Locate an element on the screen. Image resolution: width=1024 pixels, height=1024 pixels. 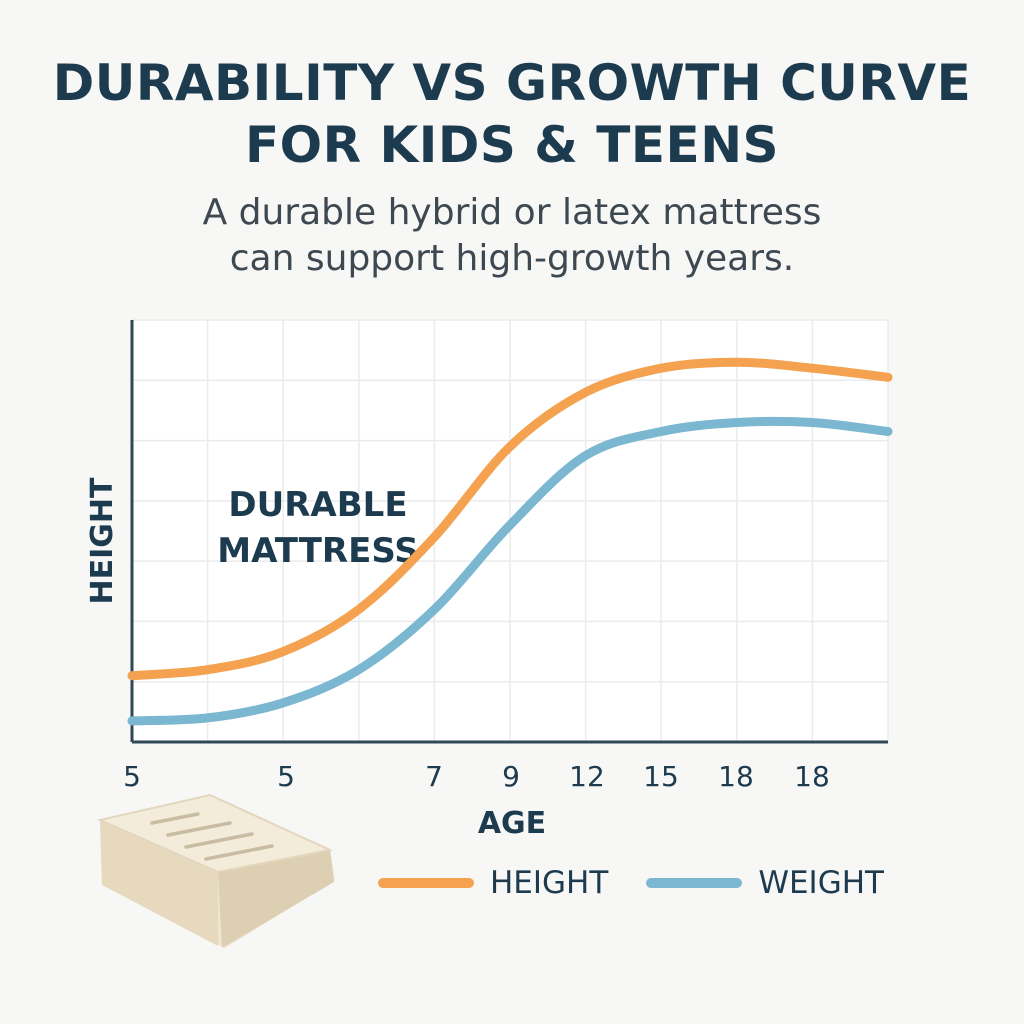
legend-label-height: HEIGHT is located at coordinates (549, 883).